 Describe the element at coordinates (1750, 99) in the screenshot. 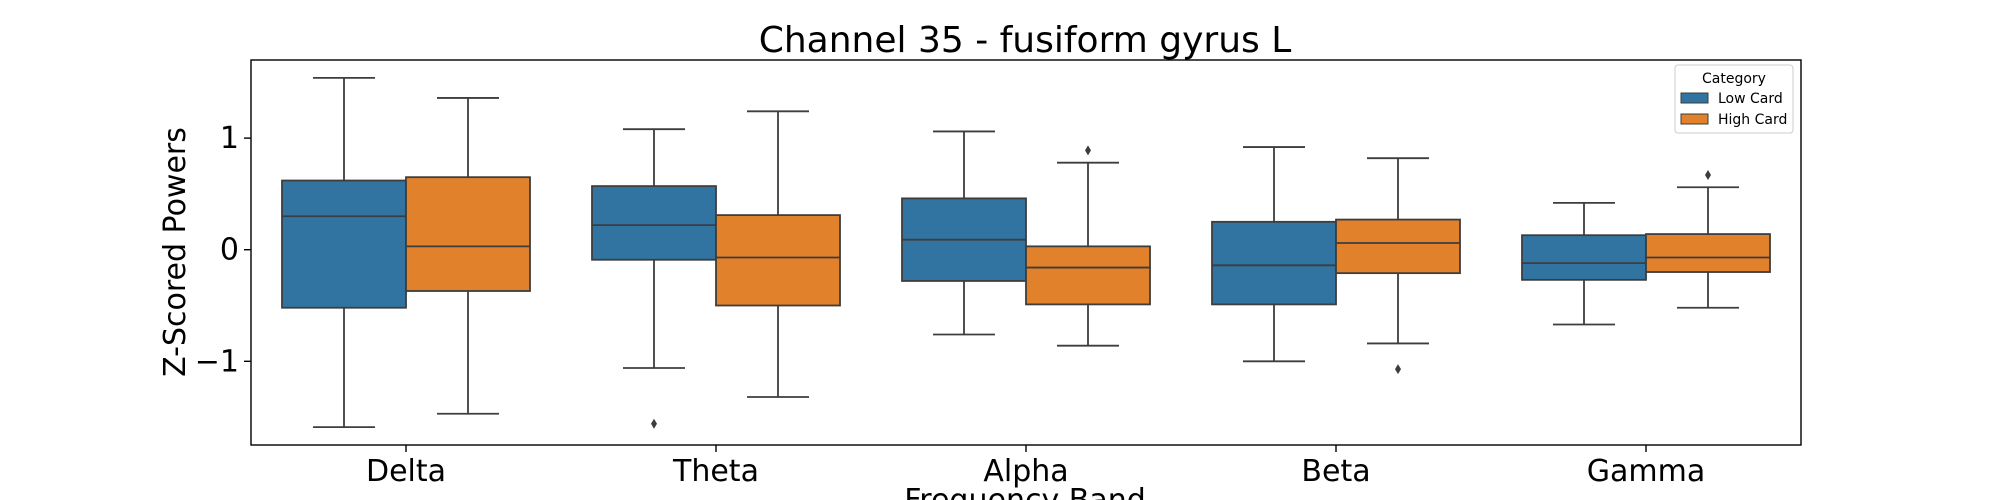

I see `legend-label-low-card: Low Card` at that location.